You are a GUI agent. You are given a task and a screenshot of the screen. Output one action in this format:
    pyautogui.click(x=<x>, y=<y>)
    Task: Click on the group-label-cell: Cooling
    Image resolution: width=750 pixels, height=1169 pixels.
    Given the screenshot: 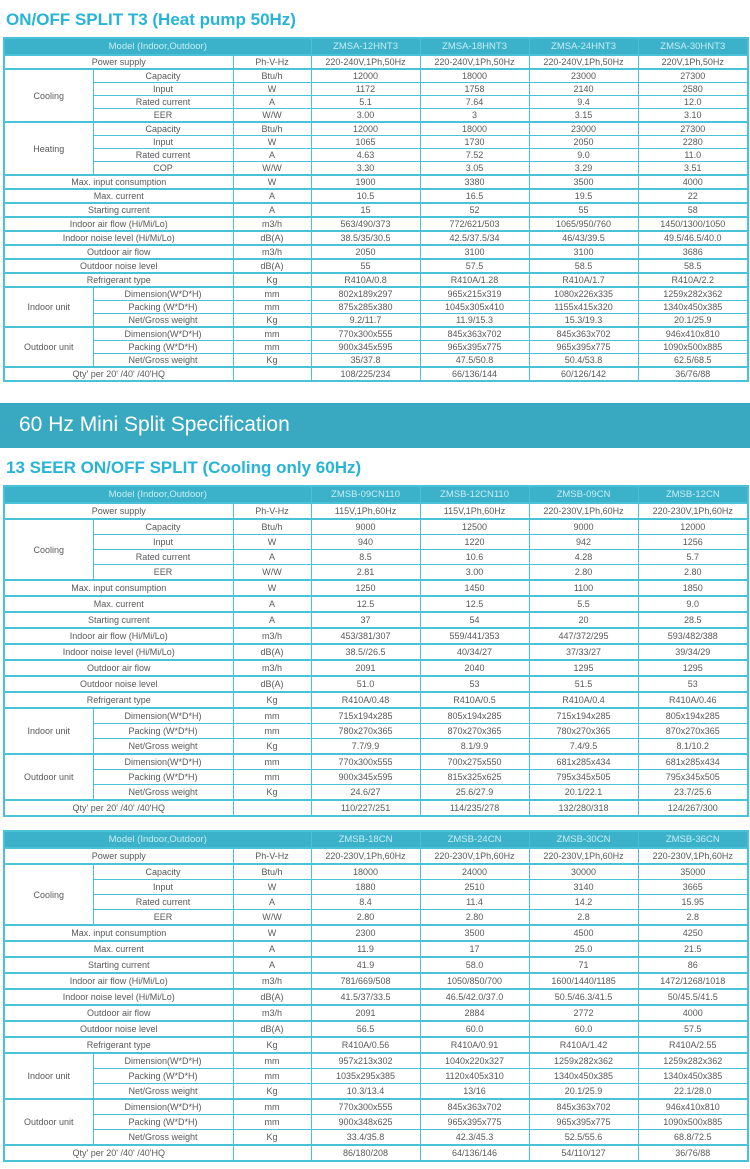 What is the action you would take?
    pyautogui.click(x=48, y=549)
    